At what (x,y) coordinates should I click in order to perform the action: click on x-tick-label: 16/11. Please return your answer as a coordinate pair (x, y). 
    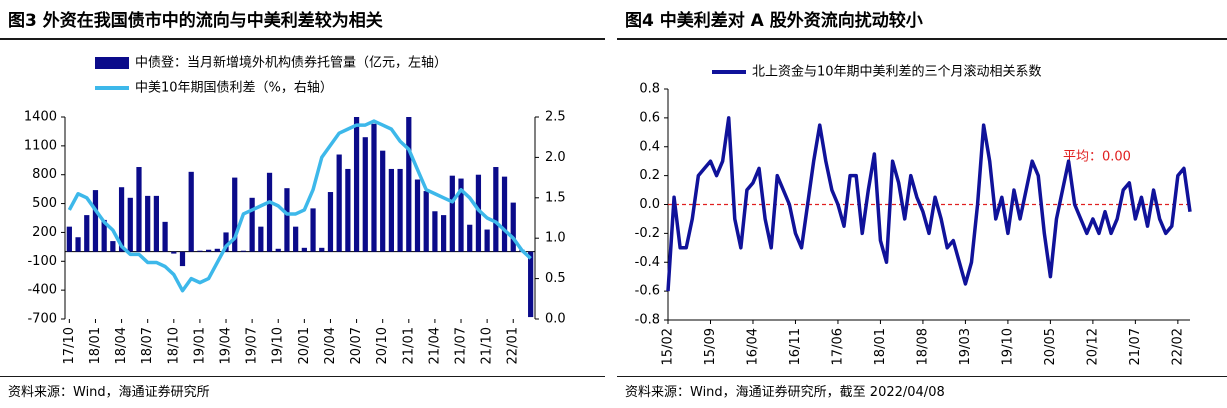
    Looking at the image, I should click on (795, 346).